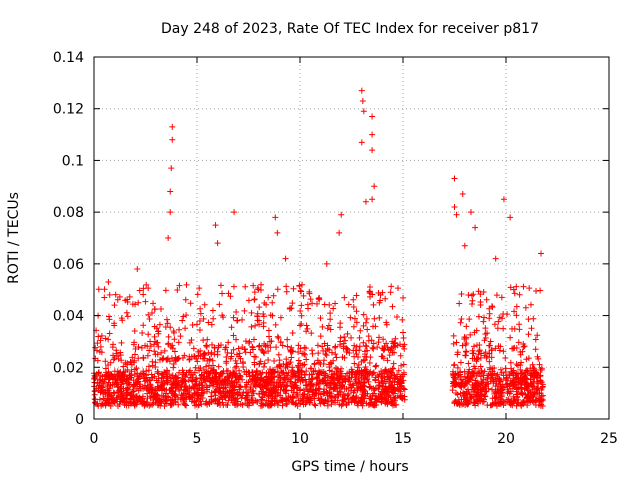 The image size is (640, 480). I want to click on y-tick-label: 0, so click(79, 420).